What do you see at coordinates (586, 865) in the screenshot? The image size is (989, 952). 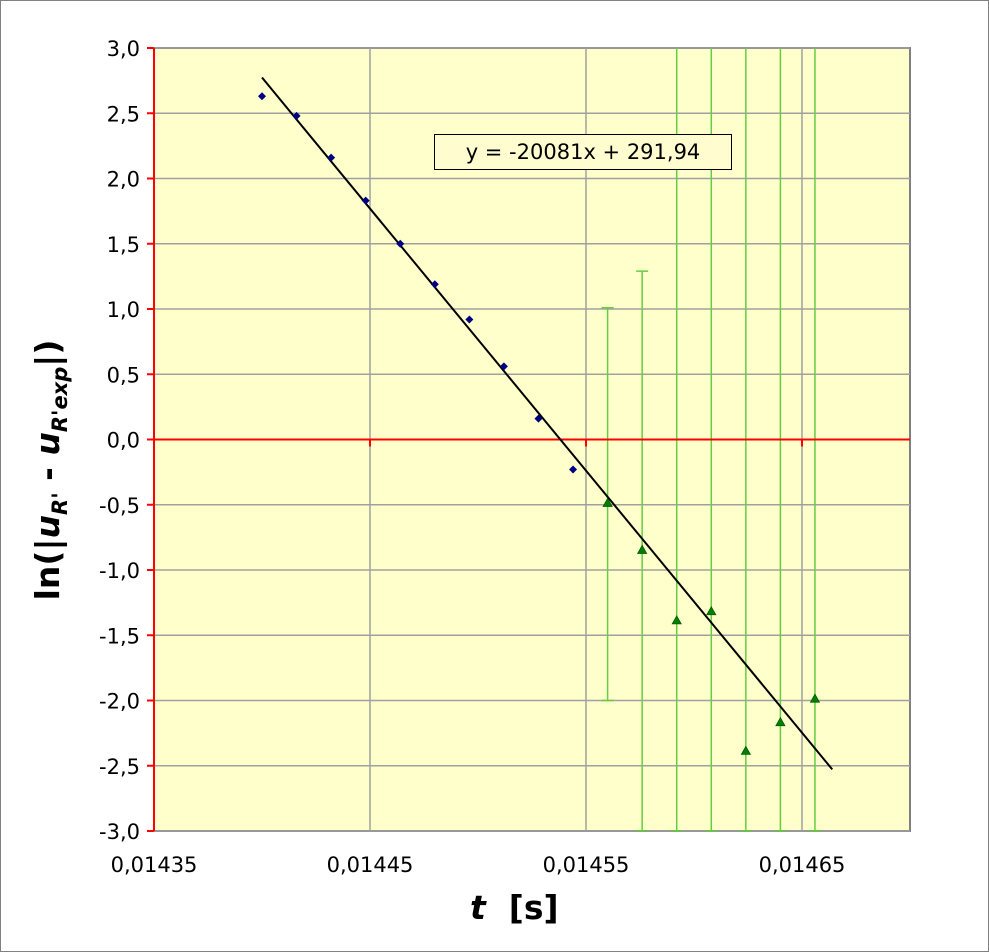 I see `x-tick-label: 0,01455` at bounding box center [586, 865].